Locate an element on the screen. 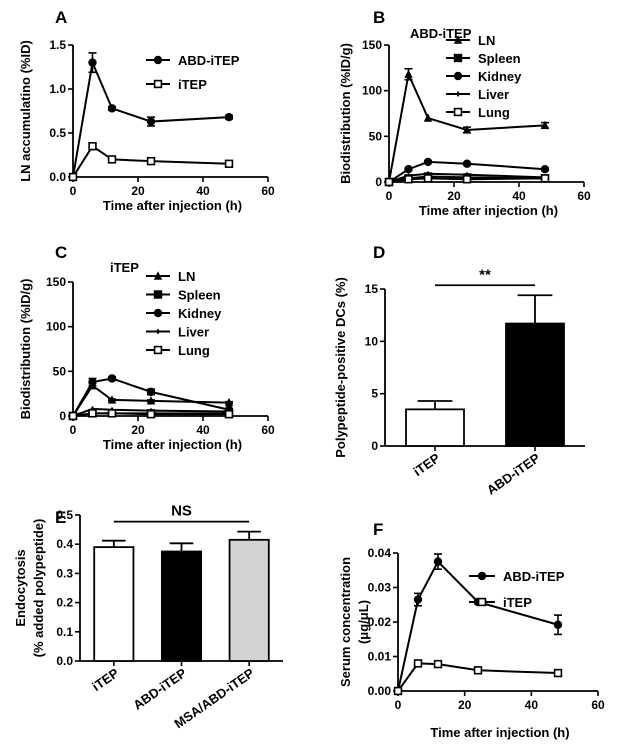  panel-label: A is located at coordinates (61, 17).